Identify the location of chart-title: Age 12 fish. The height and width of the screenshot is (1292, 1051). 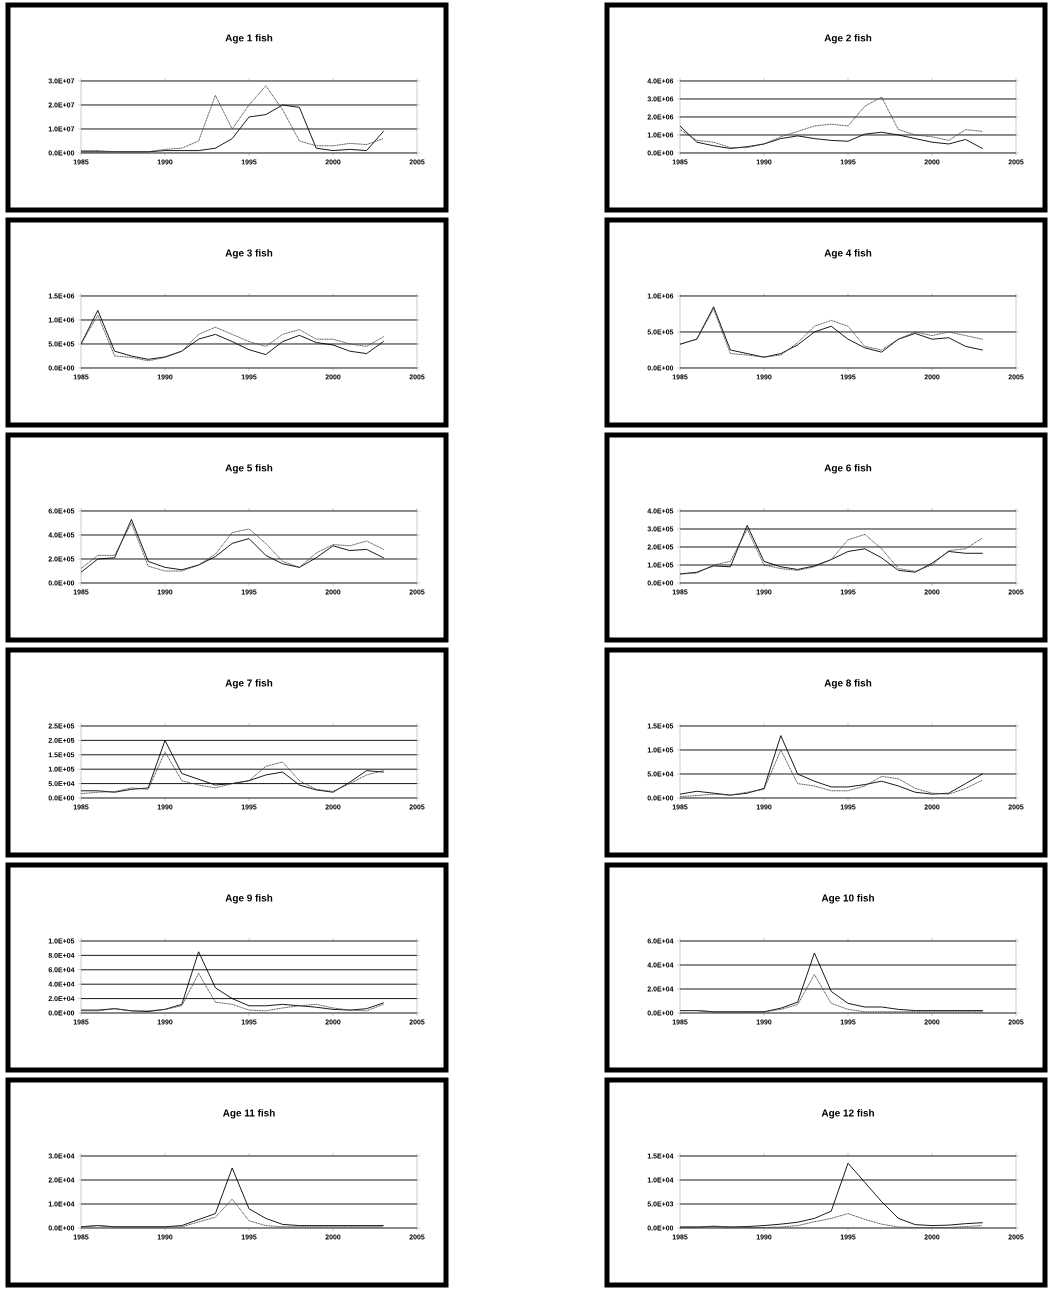
(847, 1114).